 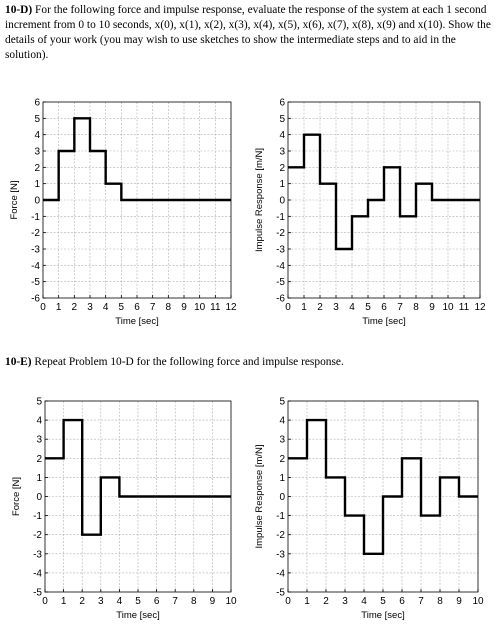 What do you see at coordinates (259, 200) in the screenshot?
I see `y-axis-label: Impulse Response [m/N]` at bounding box center [259, 200].